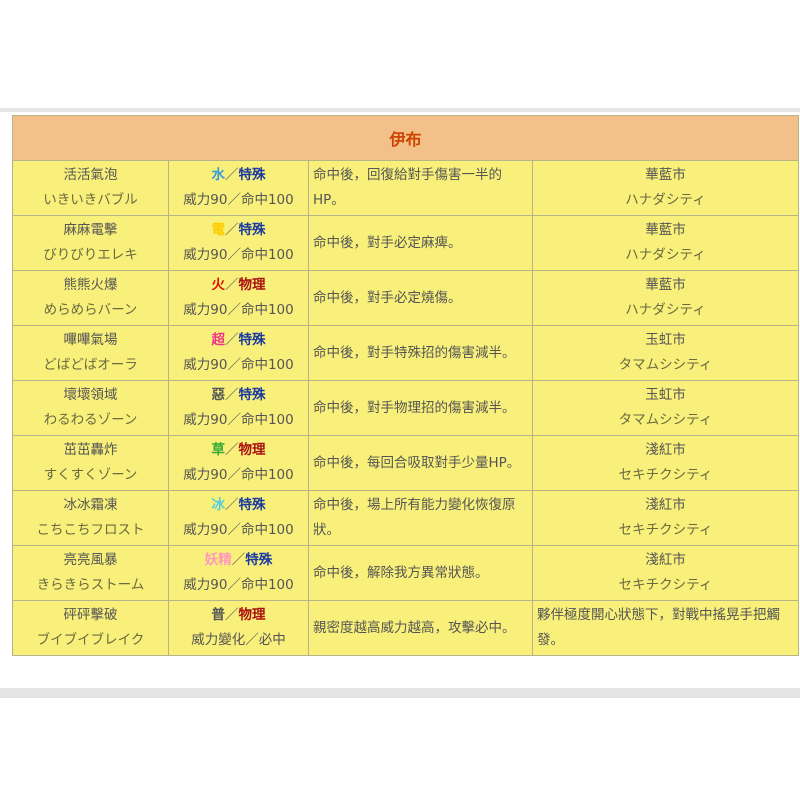 Image resolution: width=800 pixels, height=800 pixels. Describe the element at coordinates (405, 138) in the screenshot. I see `table-title: 伊布` at that location.